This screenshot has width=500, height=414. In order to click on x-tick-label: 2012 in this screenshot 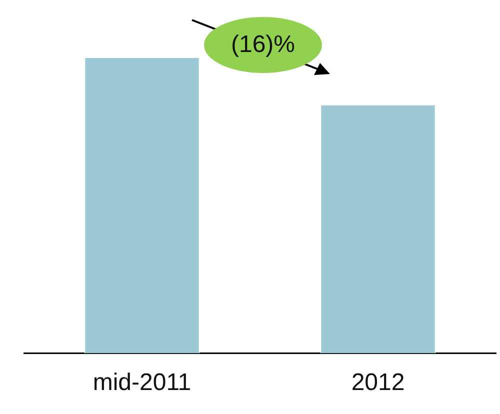, I will do `click(378, 382)`.